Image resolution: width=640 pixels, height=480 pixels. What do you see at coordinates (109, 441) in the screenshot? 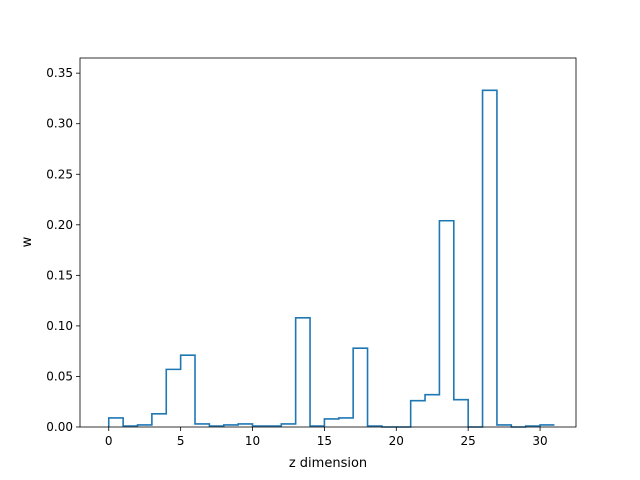
I see `x-tick-label: 0` at bounding box center [109, 441].